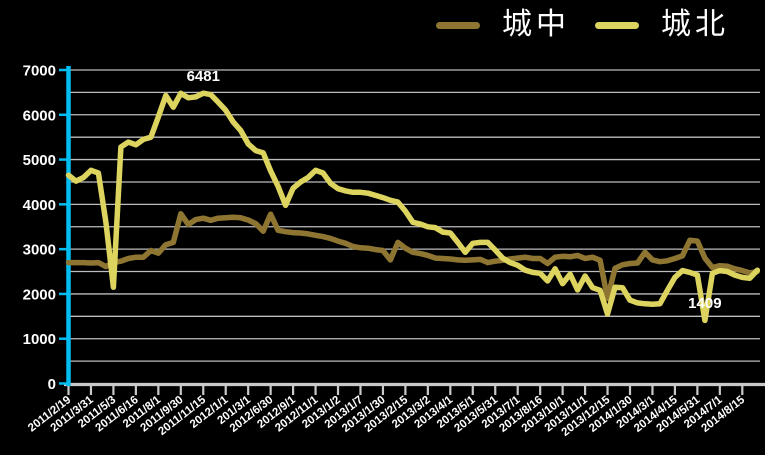  I want to click on chengbei-line-swatch, so click(617, 25).